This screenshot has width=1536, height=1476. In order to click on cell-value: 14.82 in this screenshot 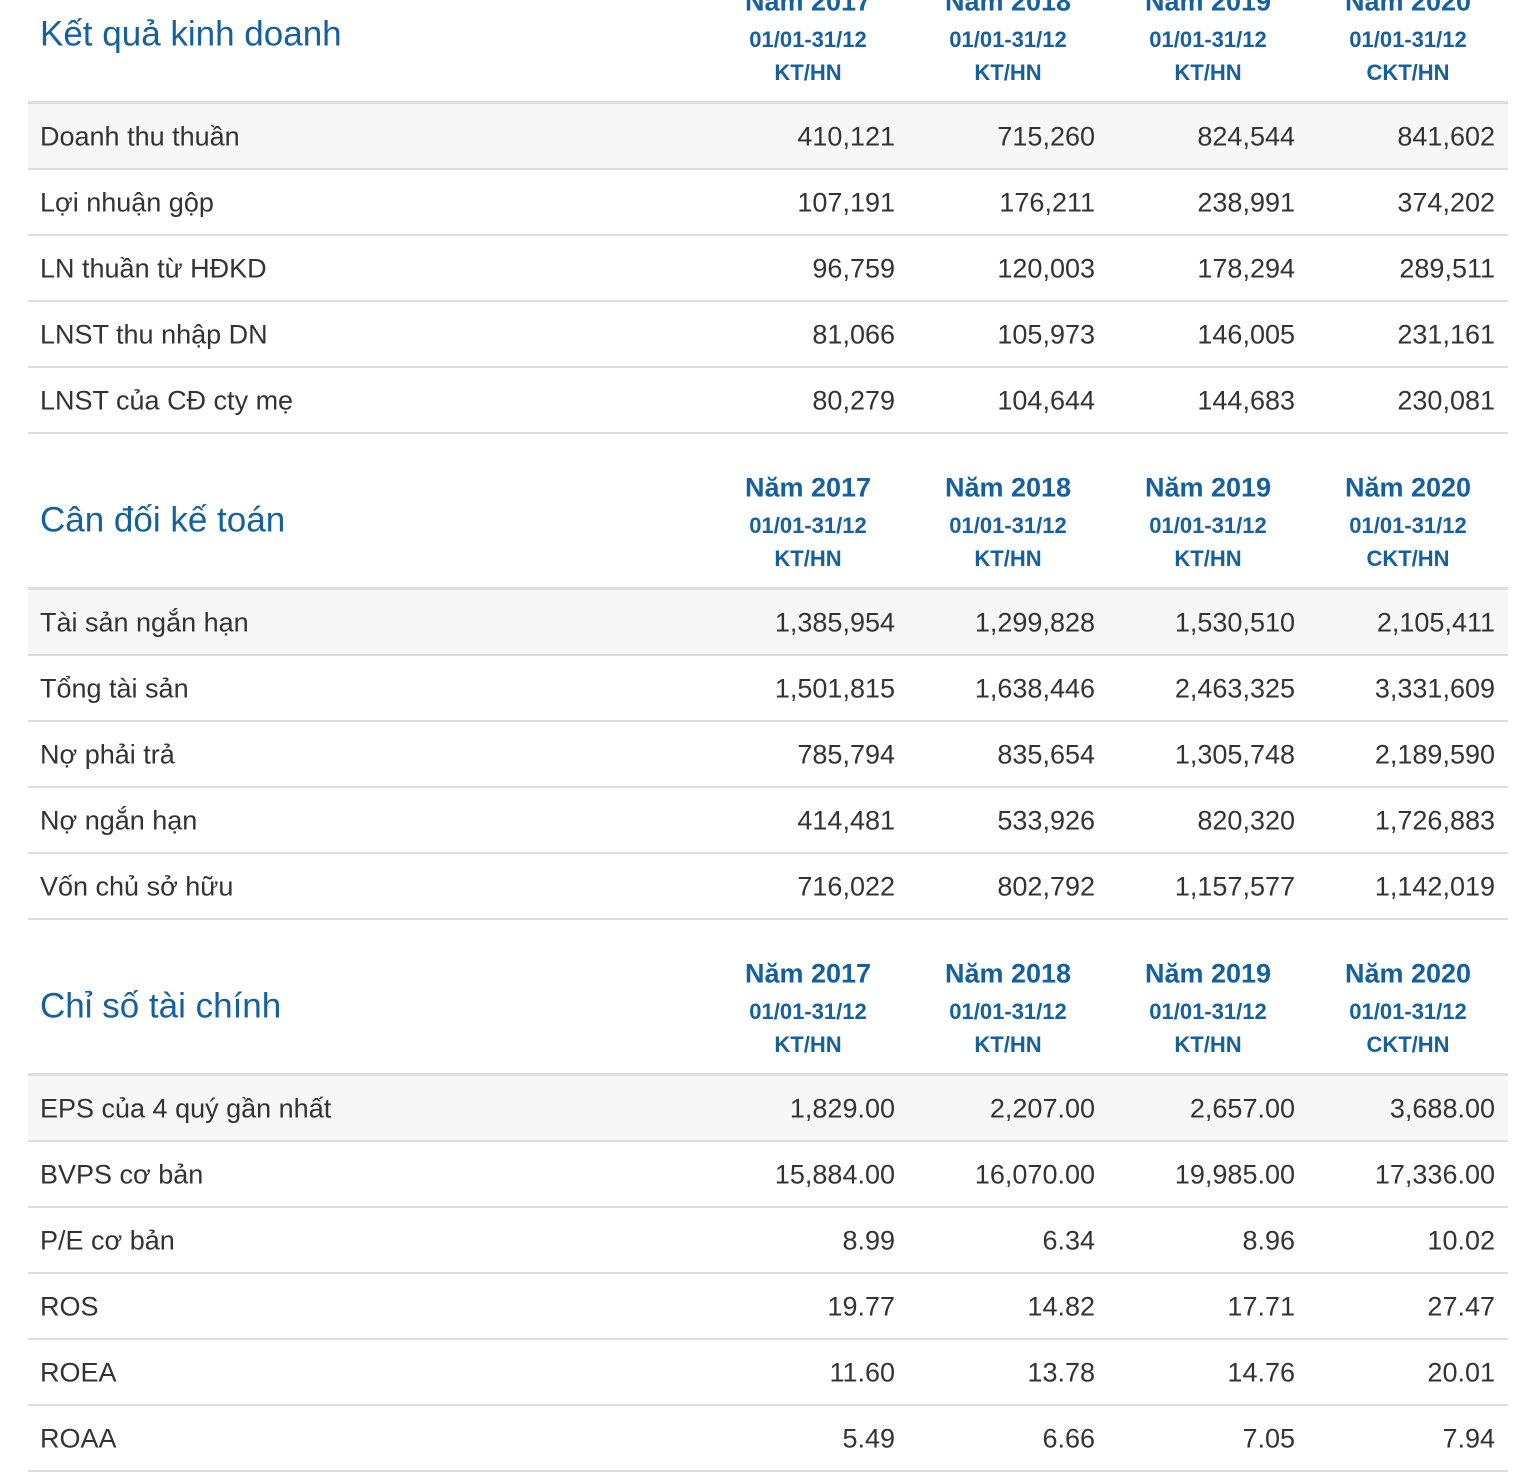, I will do `click(1061, 1306)`.